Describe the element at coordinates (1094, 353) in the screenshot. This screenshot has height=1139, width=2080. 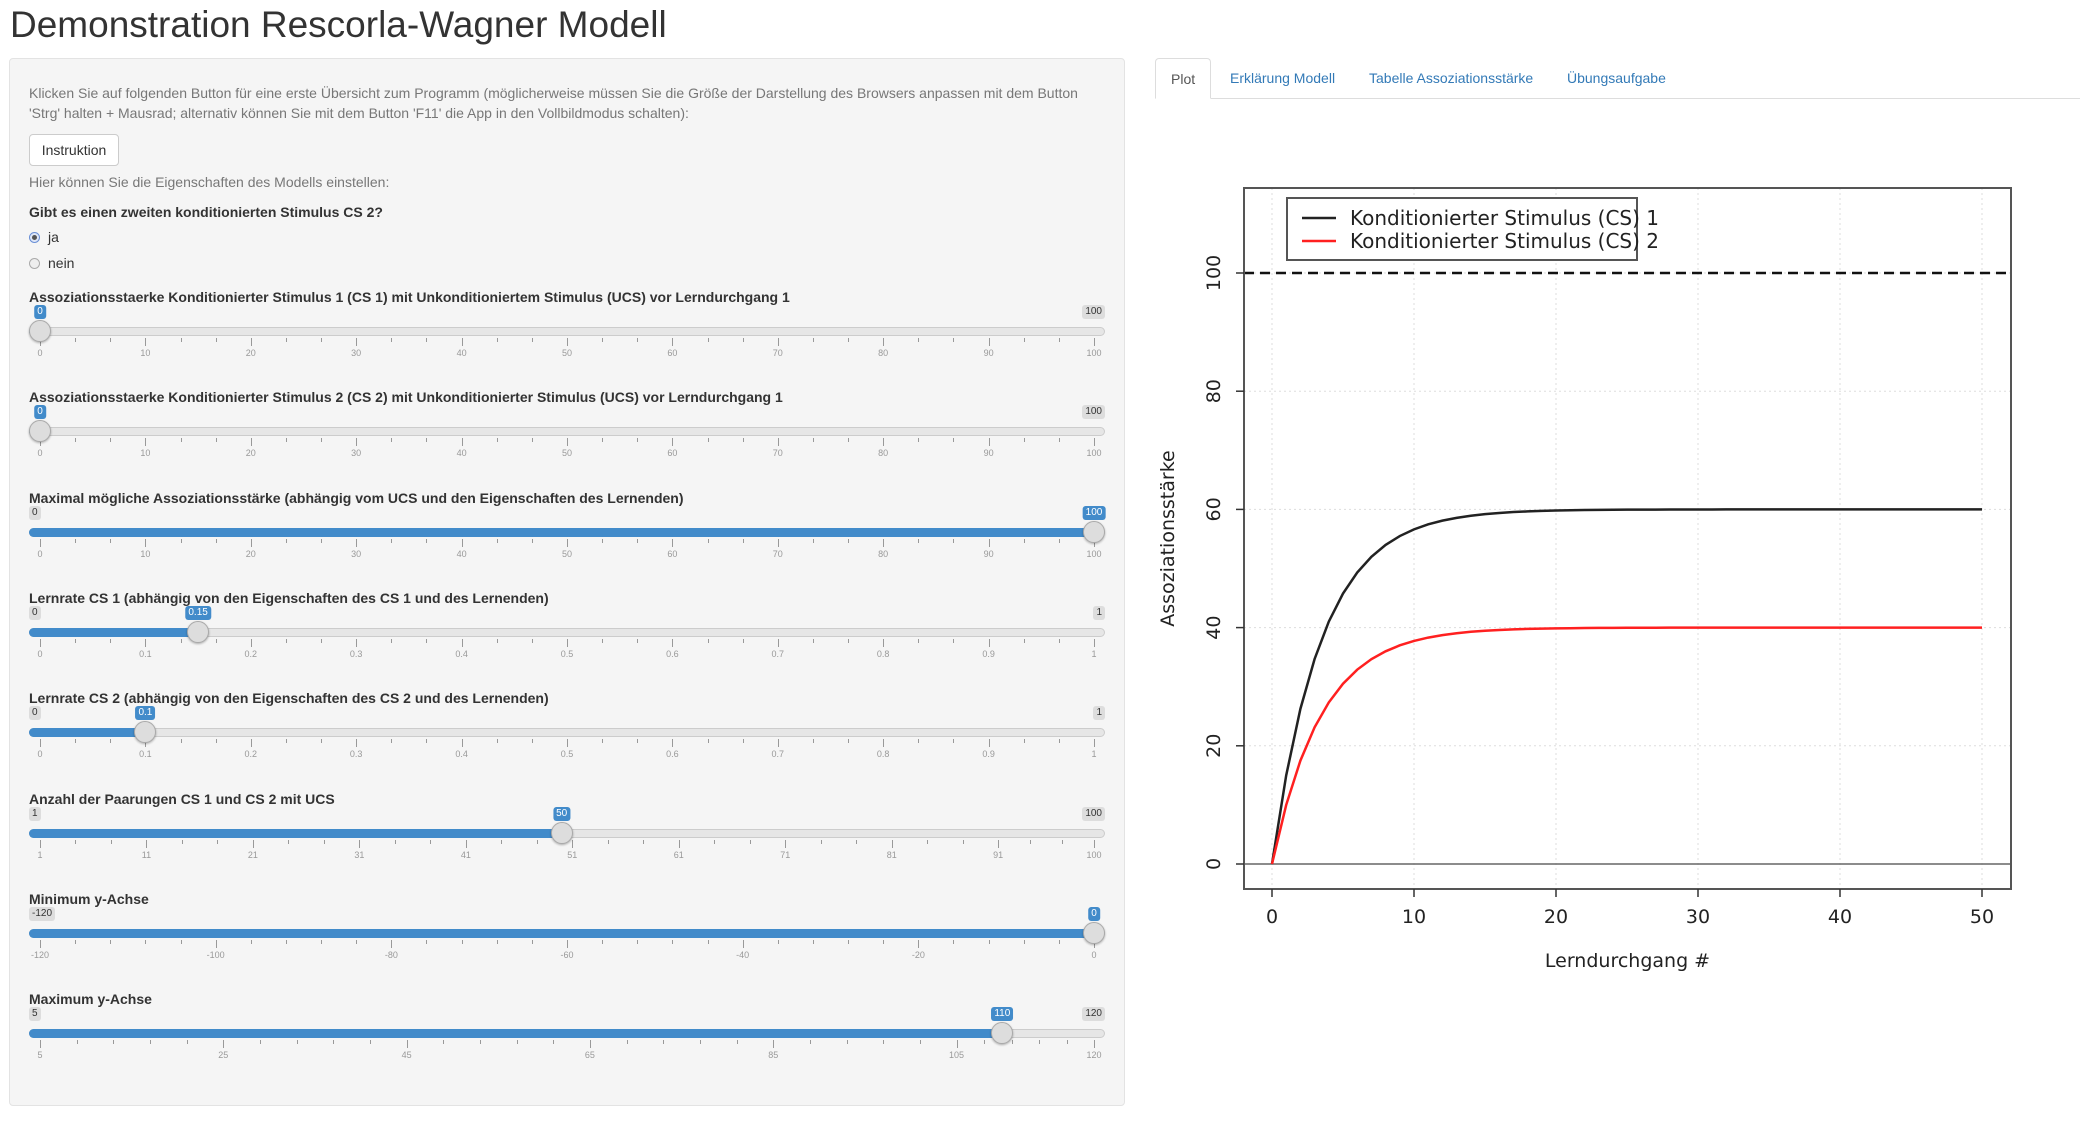
I see `slider-tick-label: 100` at that location.